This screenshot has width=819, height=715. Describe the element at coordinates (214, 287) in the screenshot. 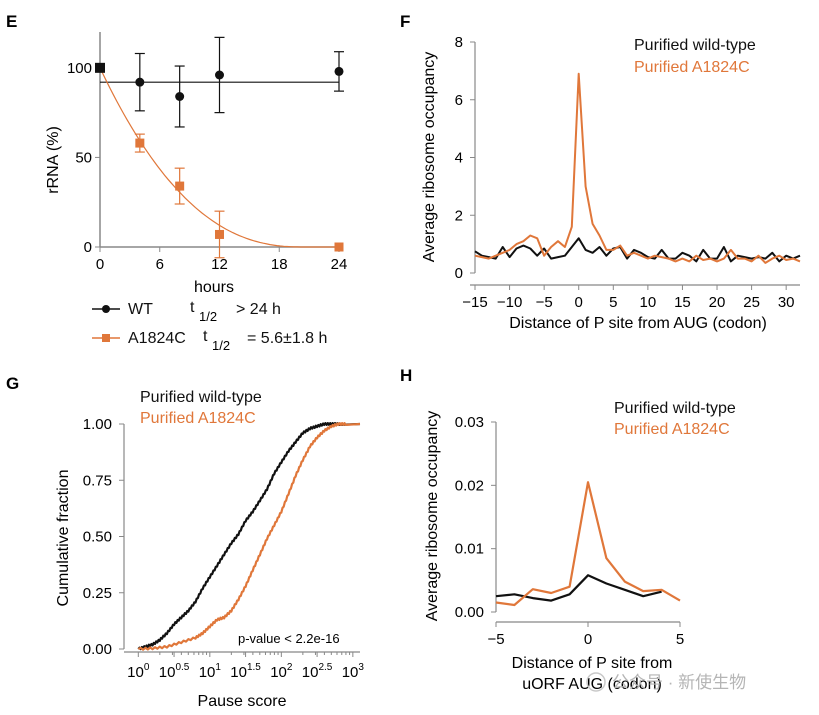

I see `panel-e-xlabel: hours` at that location.